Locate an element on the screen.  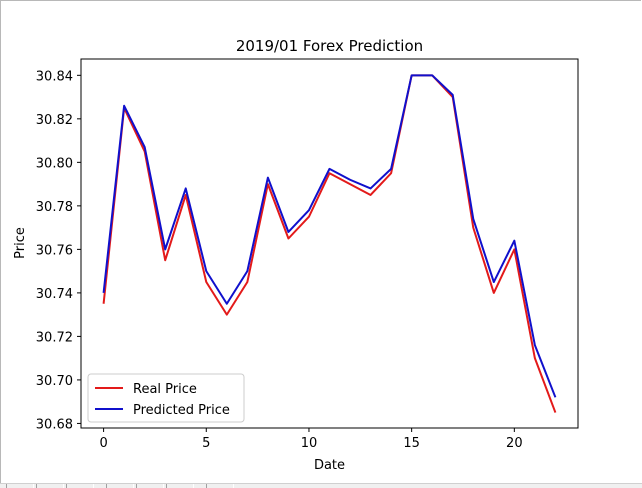
legend-box is located at coordinates (166, 398).